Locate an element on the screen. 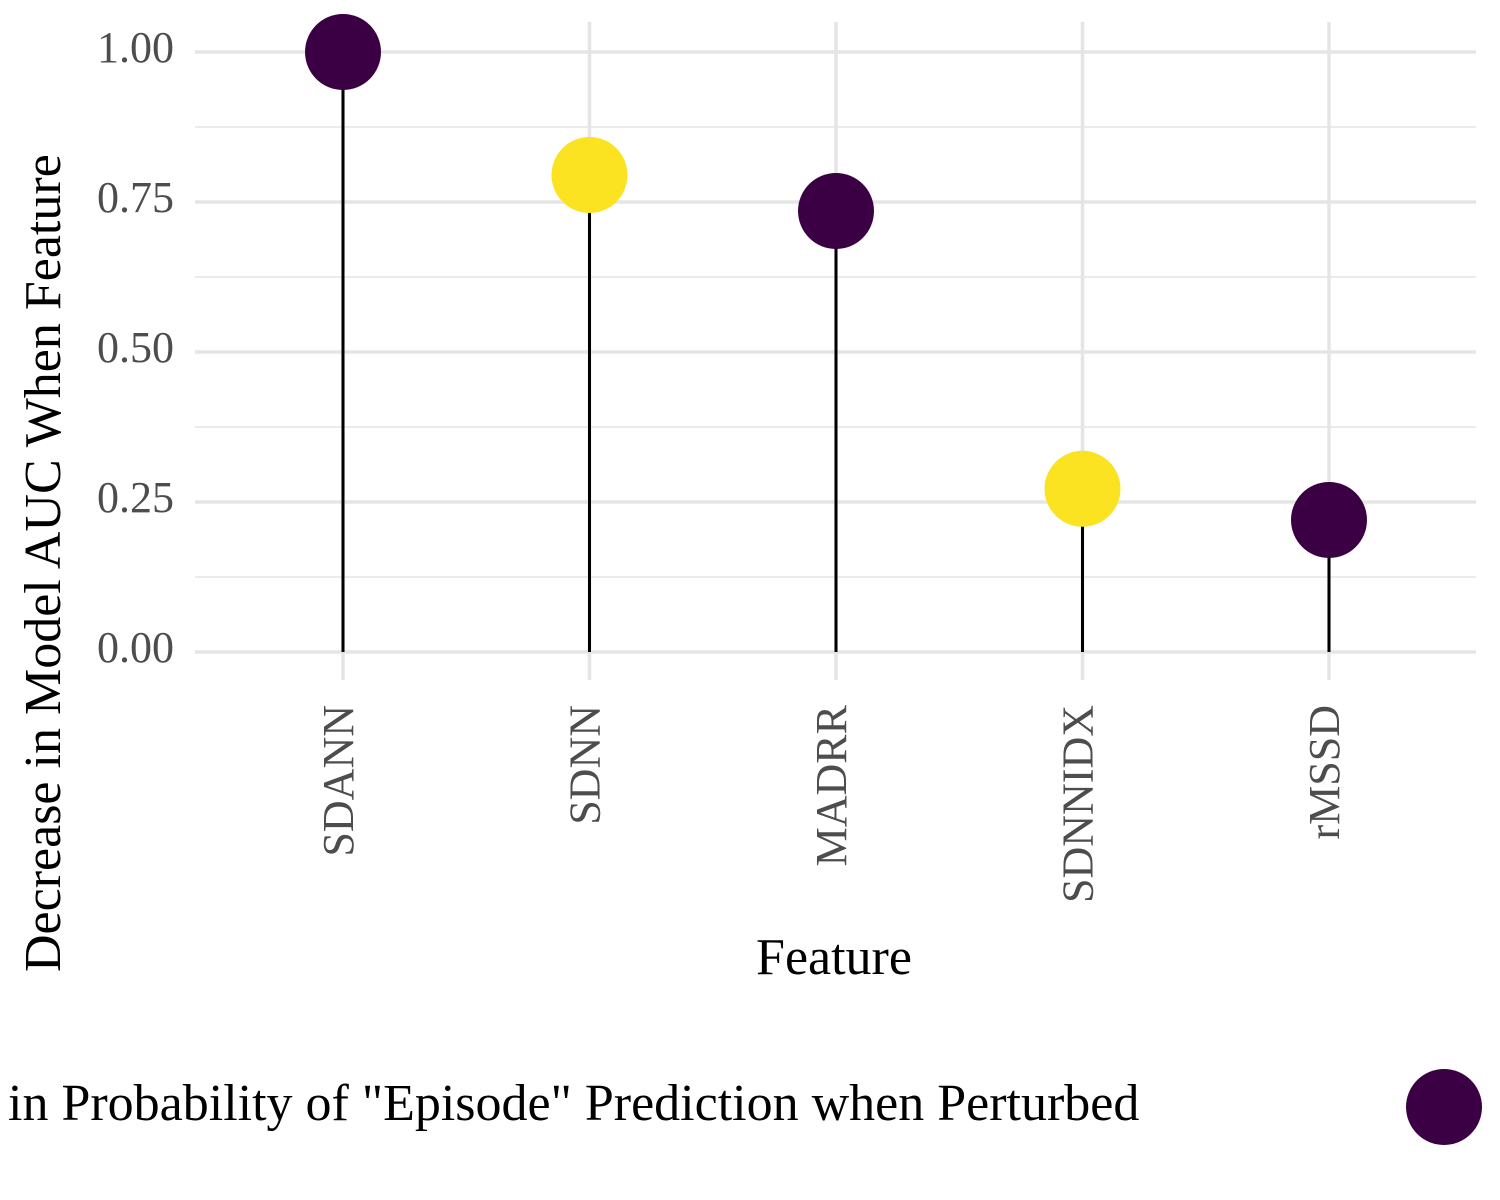 The image size is (1500, 1200). y-tick-label: 0.25 is located at coordinates (135, 497).